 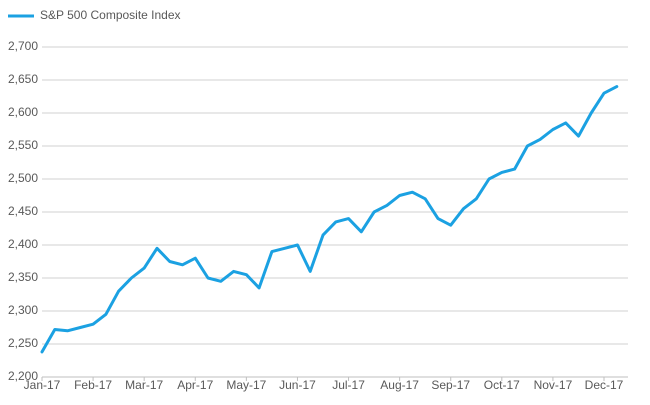 I want to click on y-tick-label: 2,250, so click(x=23, y=343).